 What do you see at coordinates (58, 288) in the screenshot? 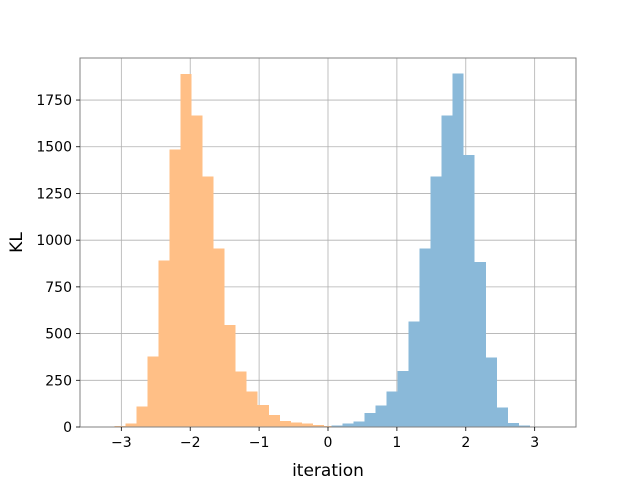
I see `y-tick-label: 750` at bounding box center [58, 288].